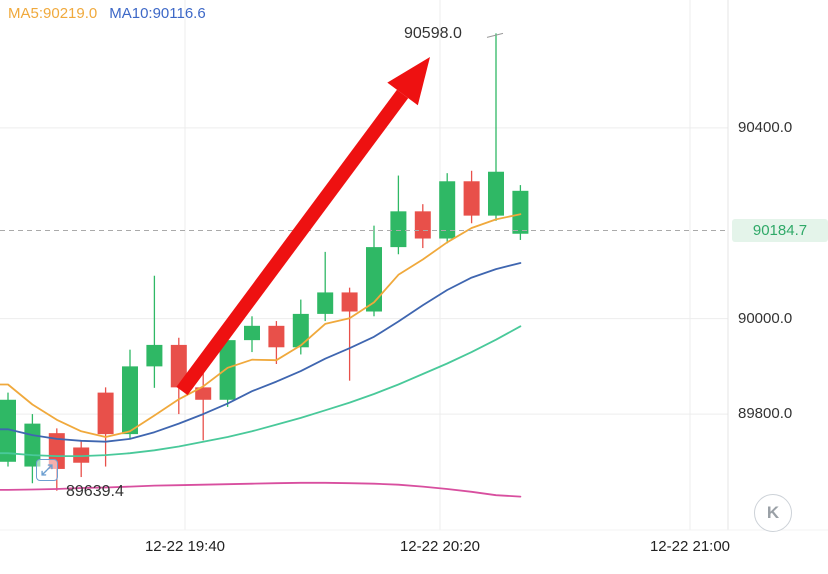 This screenshot has width=828, height=574. Describe the element at coordinates (495, 35) in the screenshot. I see `high-label-connector` at that location.